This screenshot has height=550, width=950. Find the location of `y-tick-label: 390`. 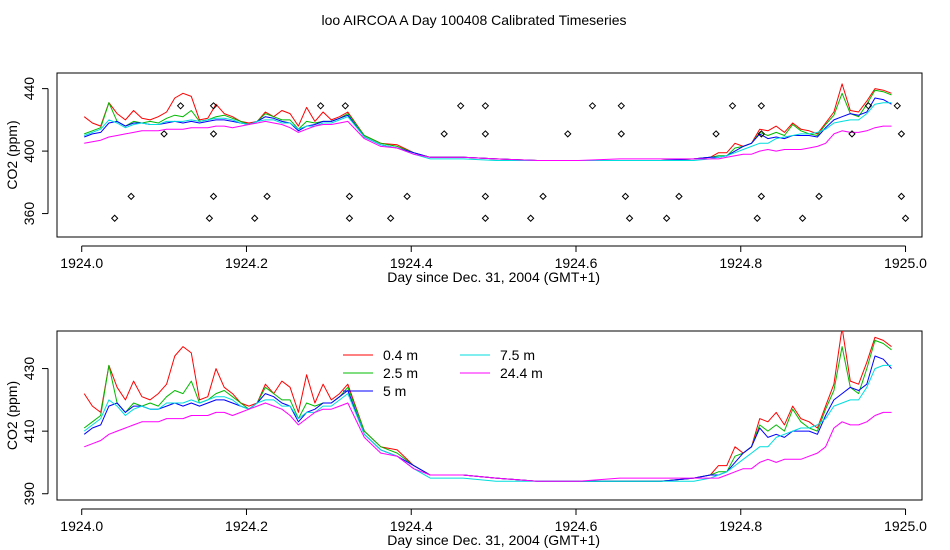

y-tick-label: 390 is located at coordinates (29, 494).